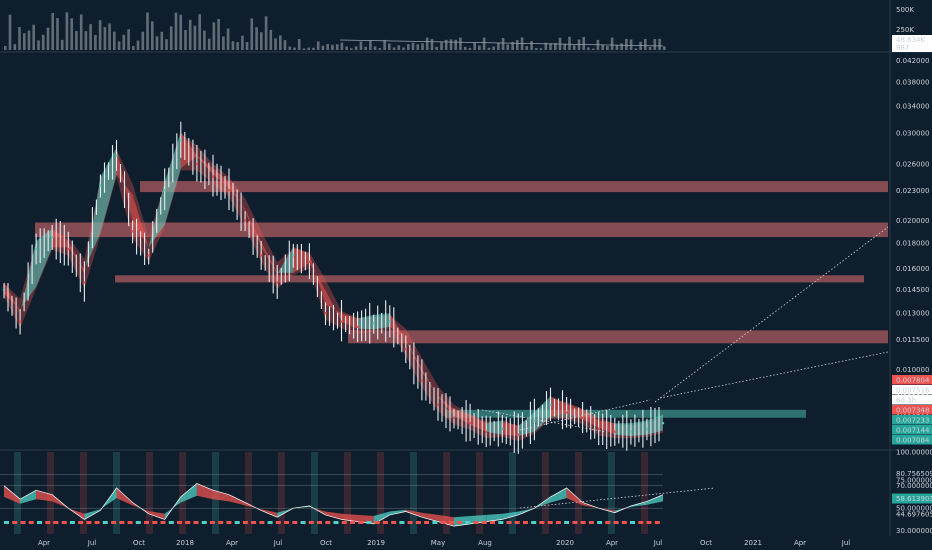 The height and width of the screenshot is (550, 932). Describe the element at coordinates (914, 453) in the screenshot. I see `osc-tick-label: 100.000000` at that location.